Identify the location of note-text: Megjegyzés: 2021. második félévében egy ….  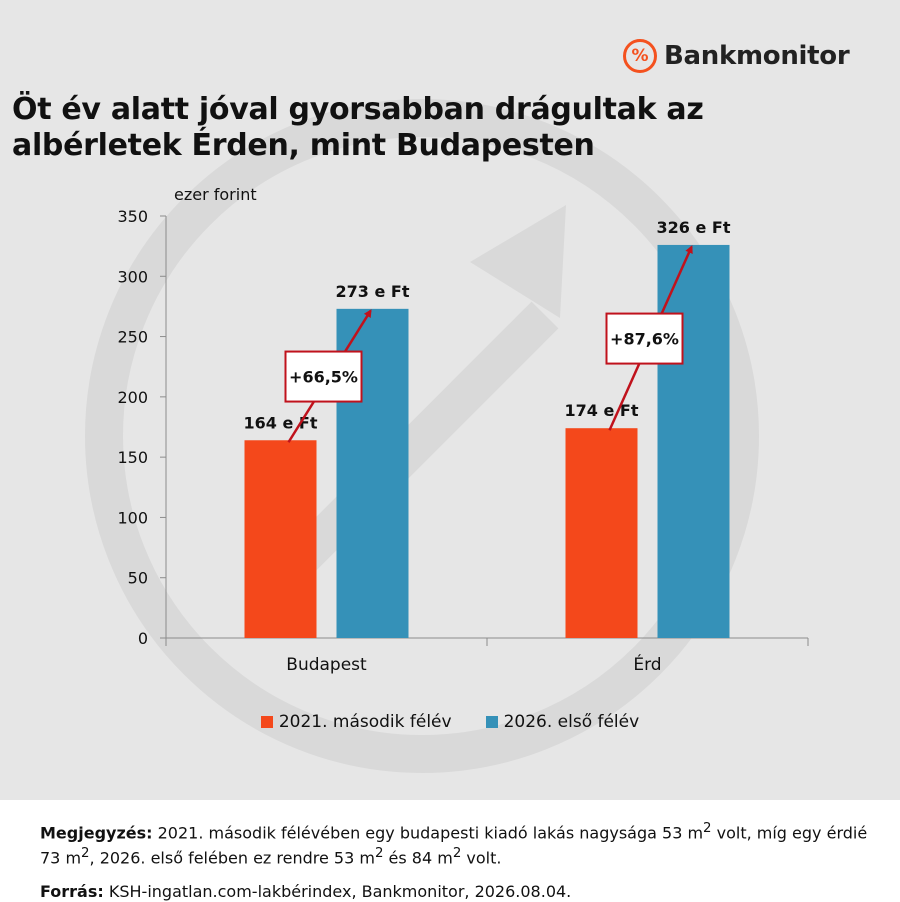
(455, 843).